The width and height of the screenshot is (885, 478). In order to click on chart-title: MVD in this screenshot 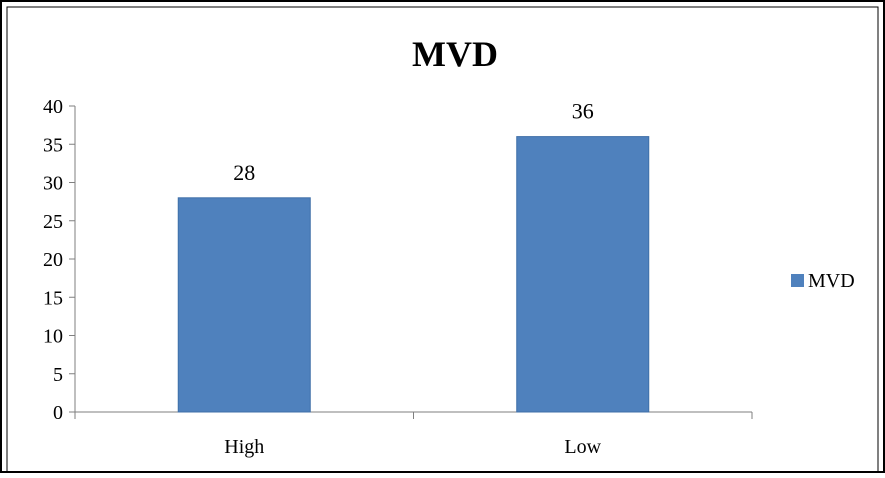, I will do `click(455, 54)`.